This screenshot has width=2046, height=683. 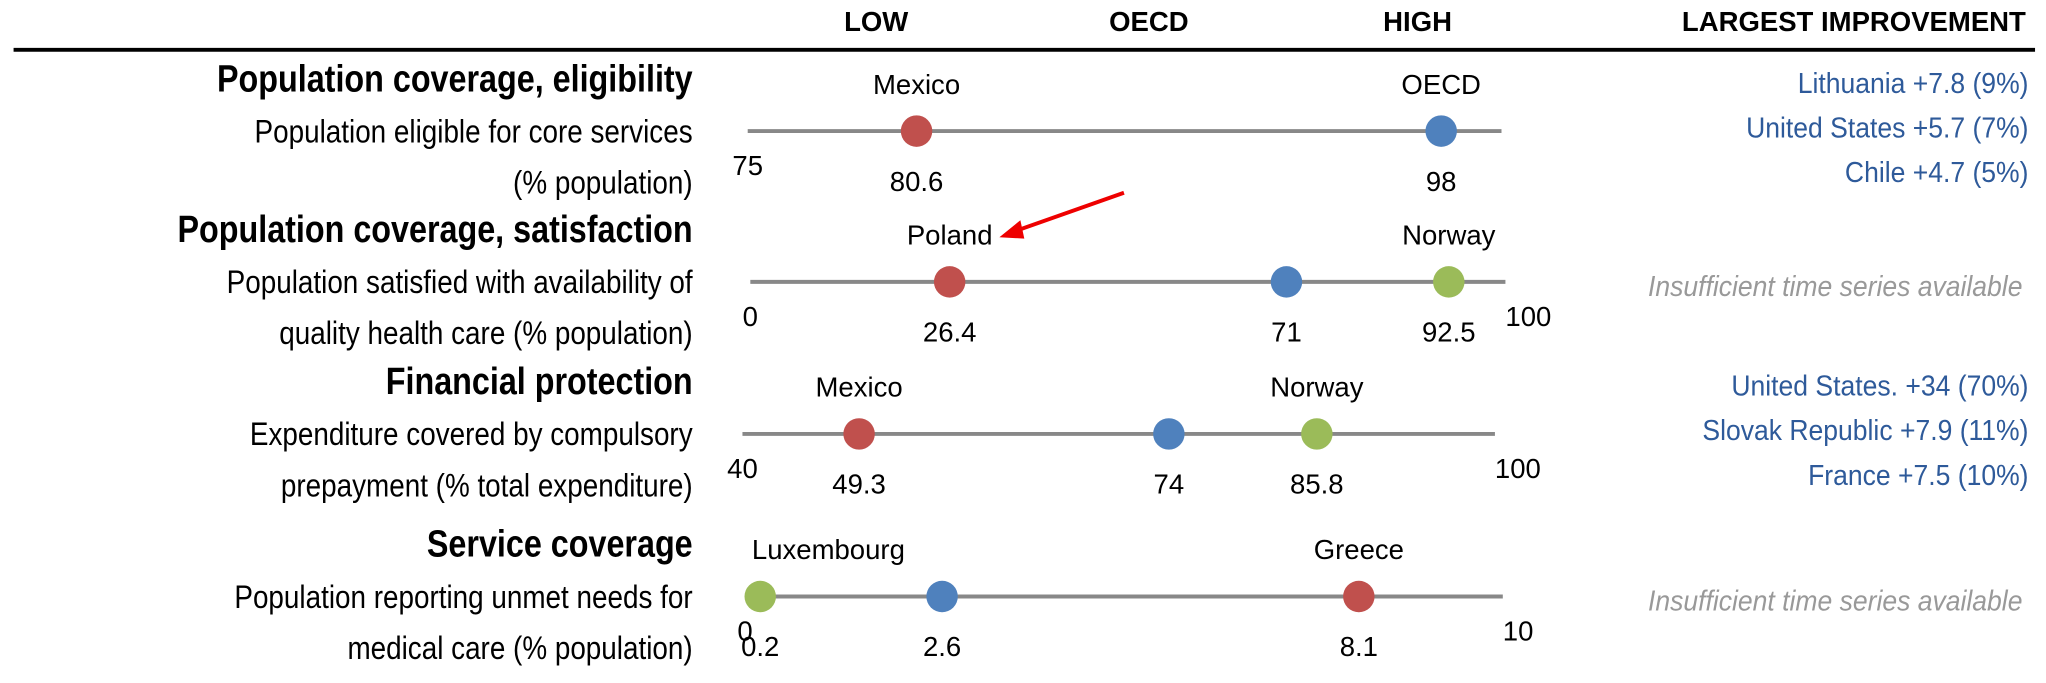 I want to click on row-title: Financial protection, so click(x=539, y=382).